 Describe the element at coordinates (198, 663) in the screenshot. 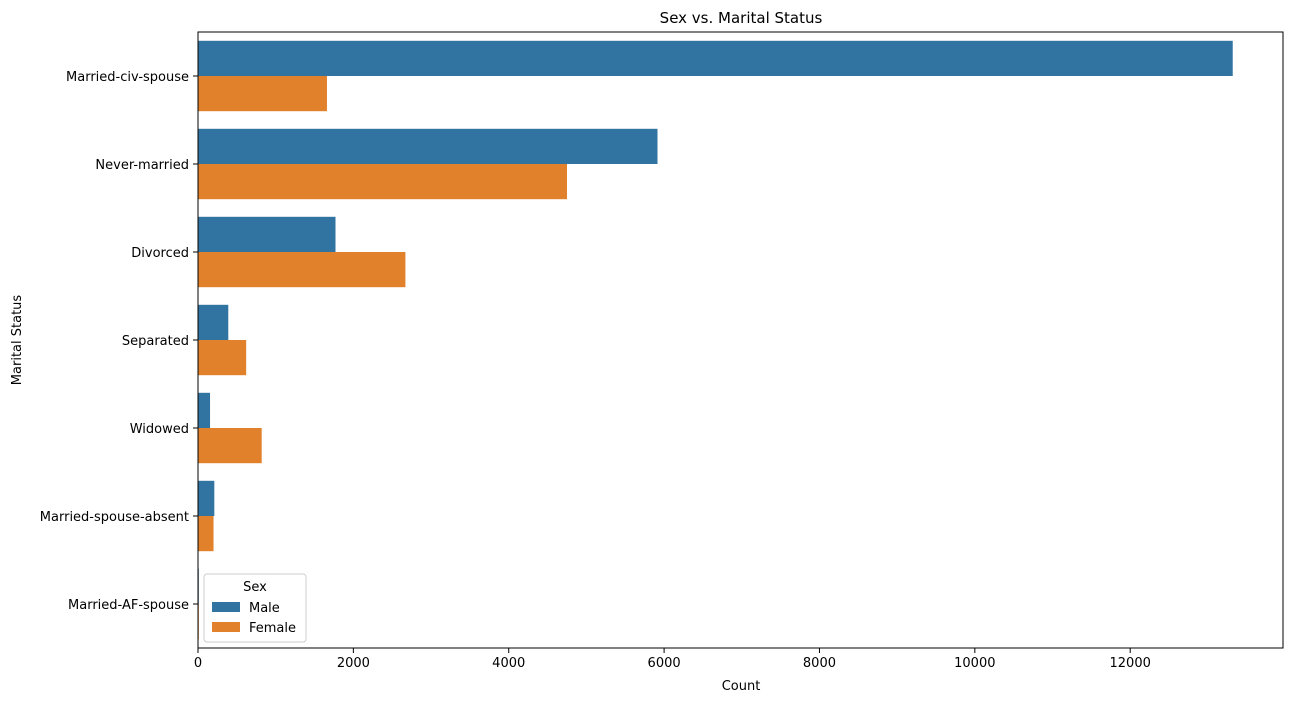

I see `x-tick-label: 0` at that location.